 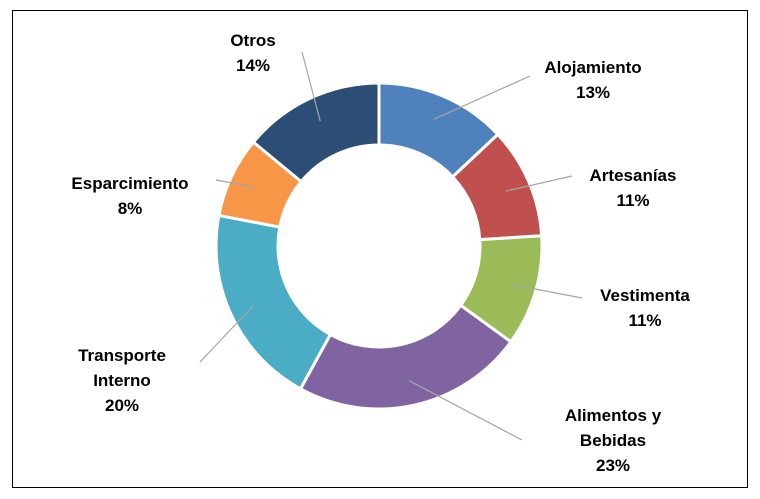 I want to click on category-label: Alimentos y Bebidas, so click(x=613, y=428).